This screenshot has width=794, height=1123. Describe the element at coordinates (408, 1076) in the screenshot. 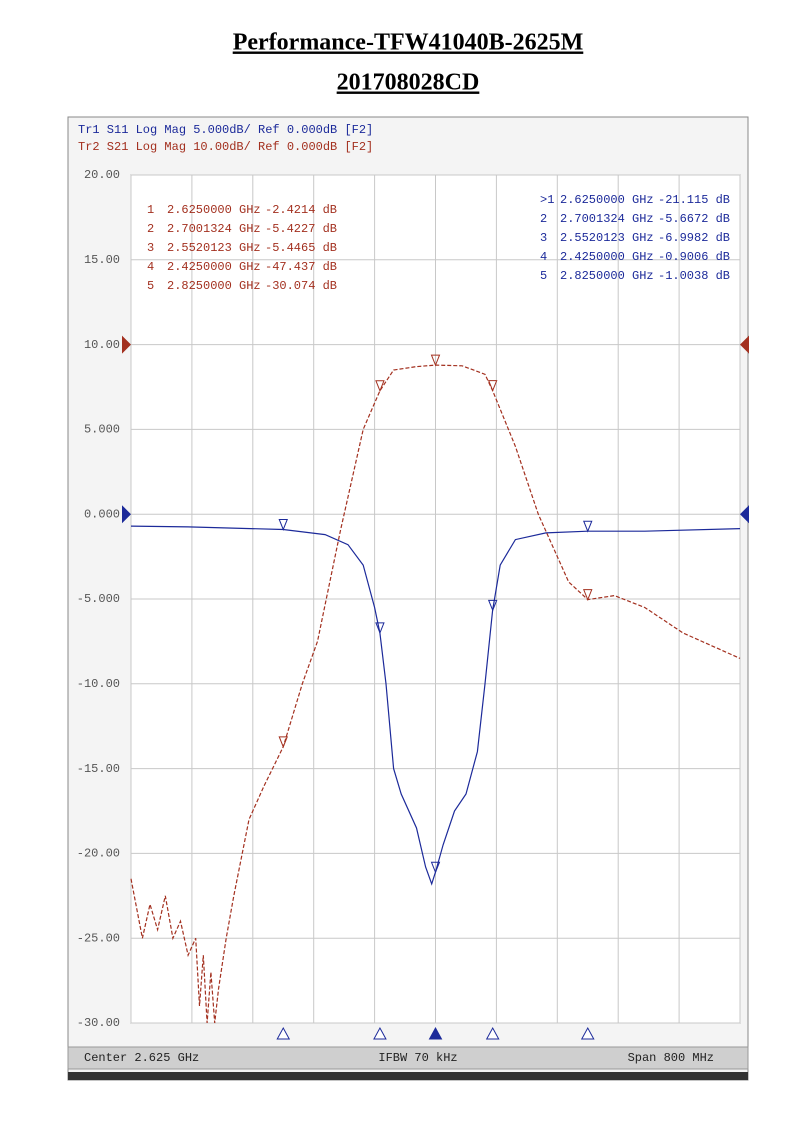

I see `task-bar` at that location.